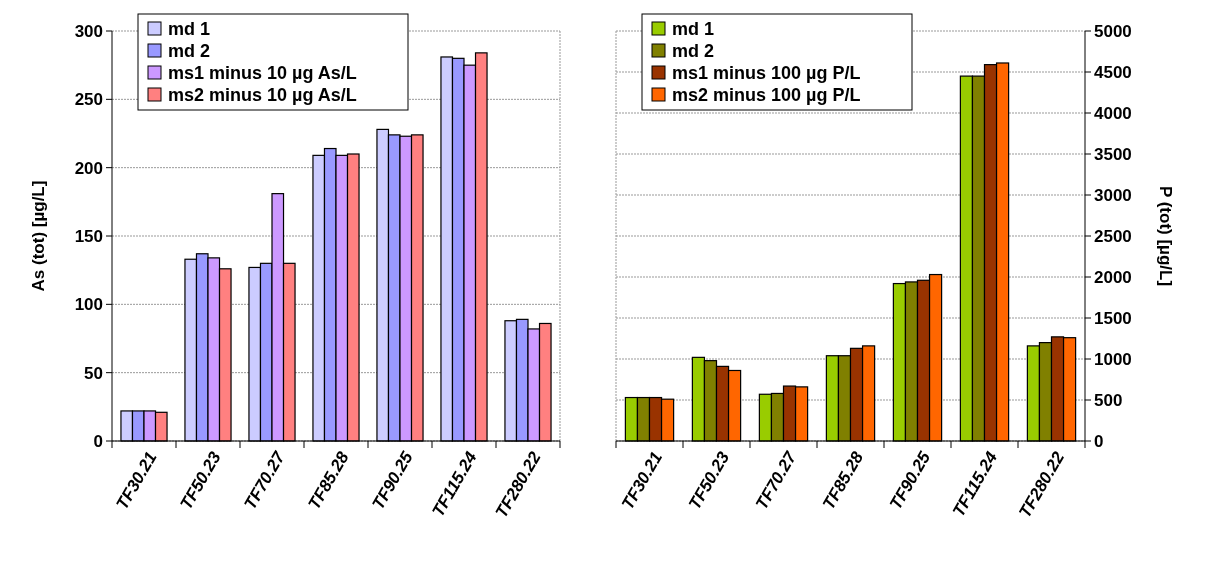 The image size is (1208, 562). What do you see at coordinates (1113, 277) in the screenshot?
I see `y2-tick-label: 2000` at bounding box center [1113, 277].